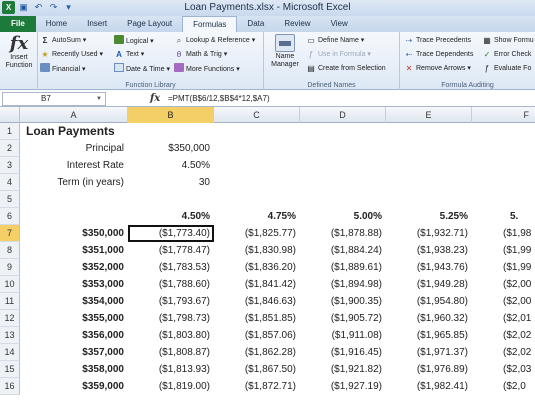 The width and height of the screenshot is (535, 400). I want to click on payment-cell: ($1,938.23), so click(442, 250).